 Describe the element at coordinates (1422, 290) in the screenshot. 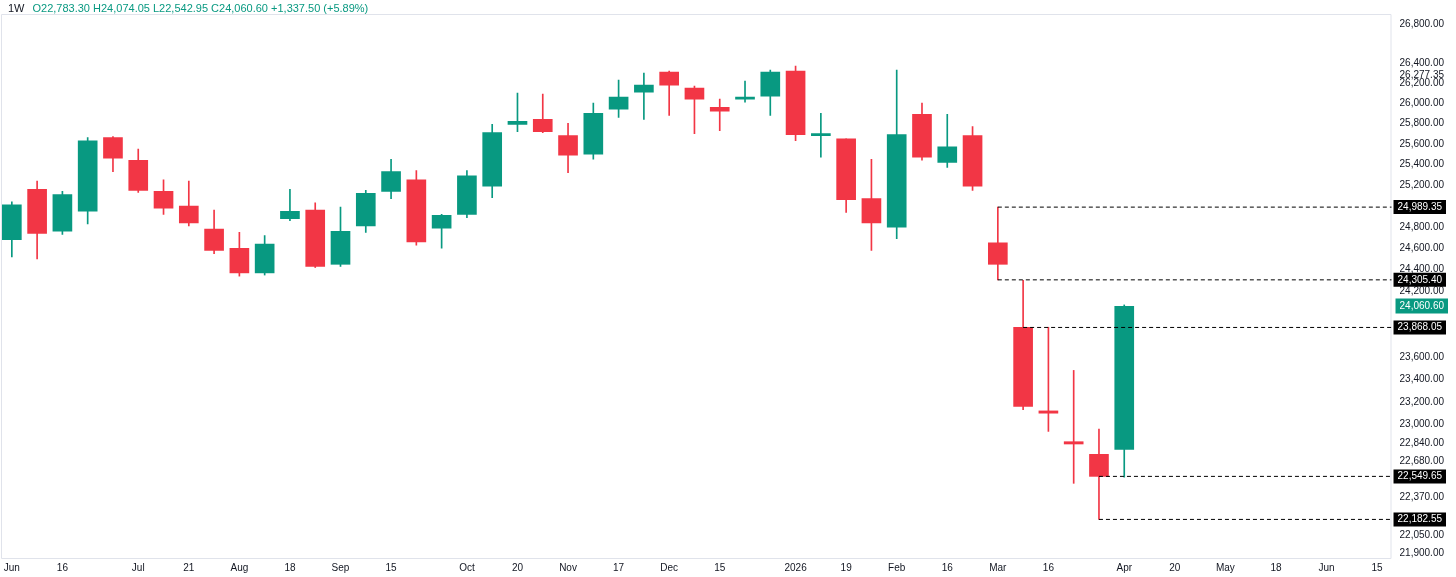

I see `y-tick-label: 24,200.00` at that location.